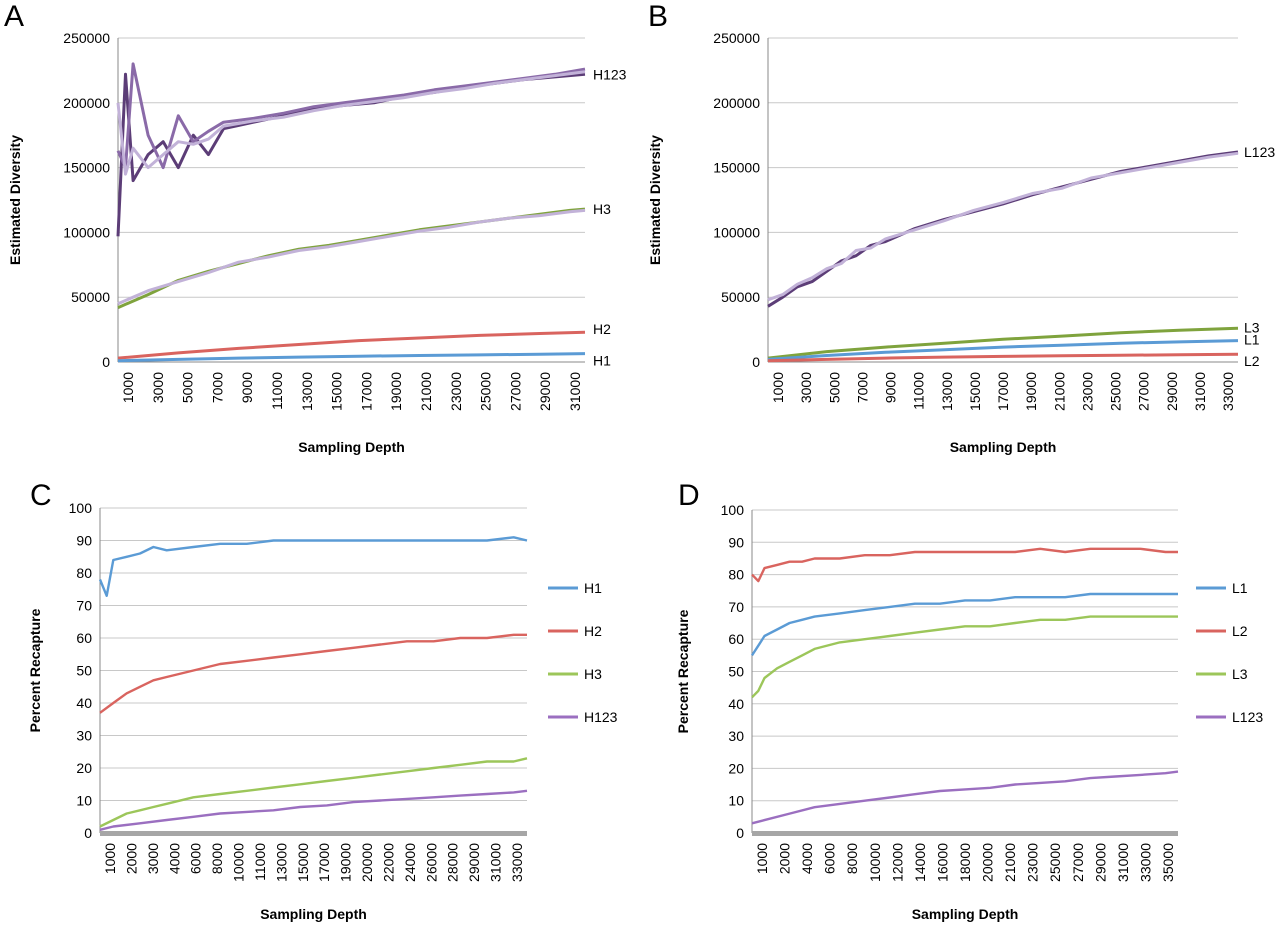 Image resolution: width=1280 pixels, height=929 pixels. I want to click on x-tick-label: 2000, so click(785, 858).